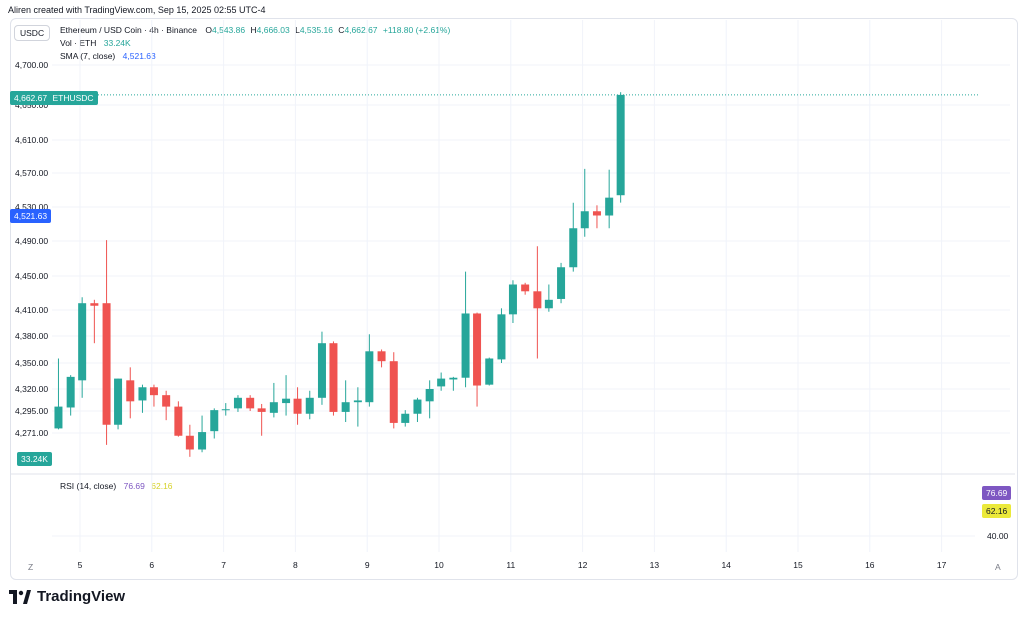  I want to click on x-tick-label: 6, so click(151, 565).